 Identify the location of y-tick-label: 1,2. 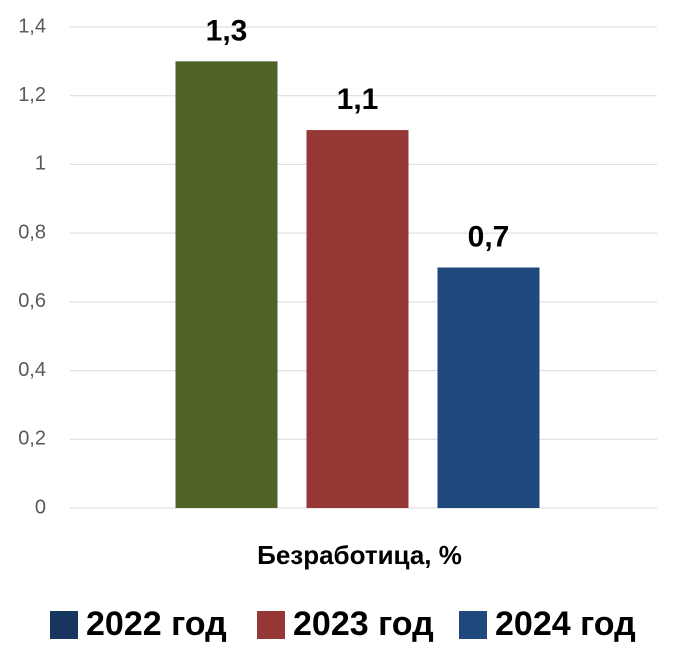
(32, 95).